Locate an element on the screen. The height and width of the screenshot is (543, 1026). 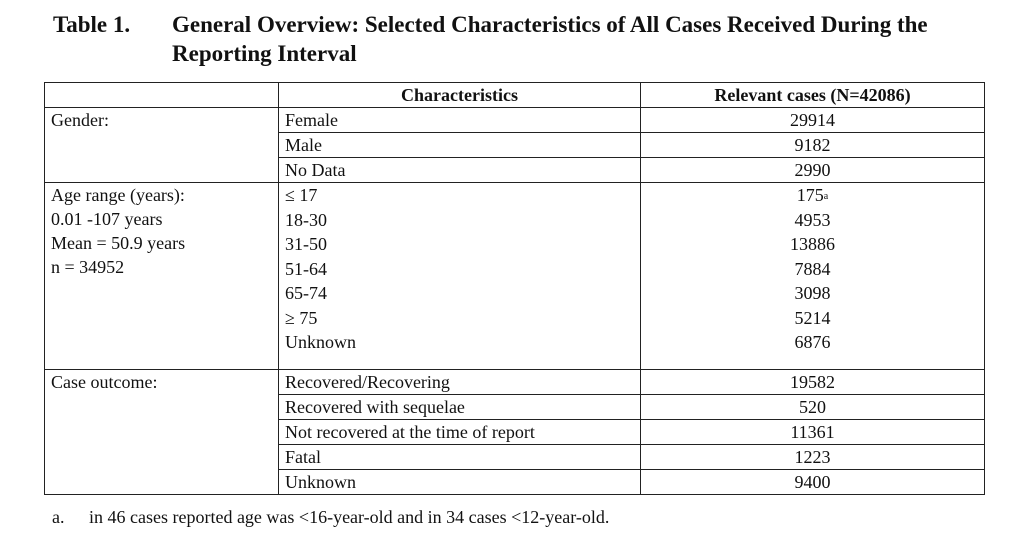
characteristic-cell: Recovered/Recovering is located at coordinates (459, 382).